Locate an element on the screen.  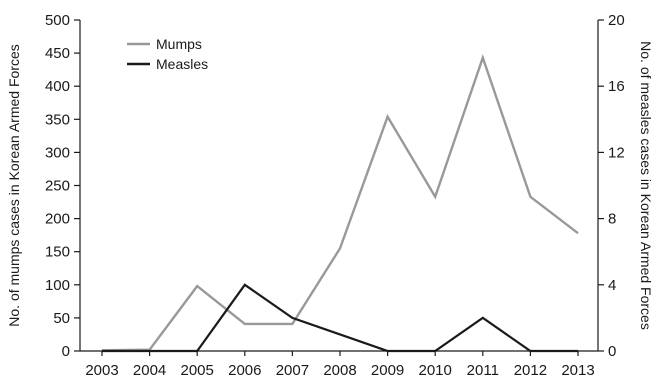
right-tick-label: 8 is located at coordinates (612, 219).